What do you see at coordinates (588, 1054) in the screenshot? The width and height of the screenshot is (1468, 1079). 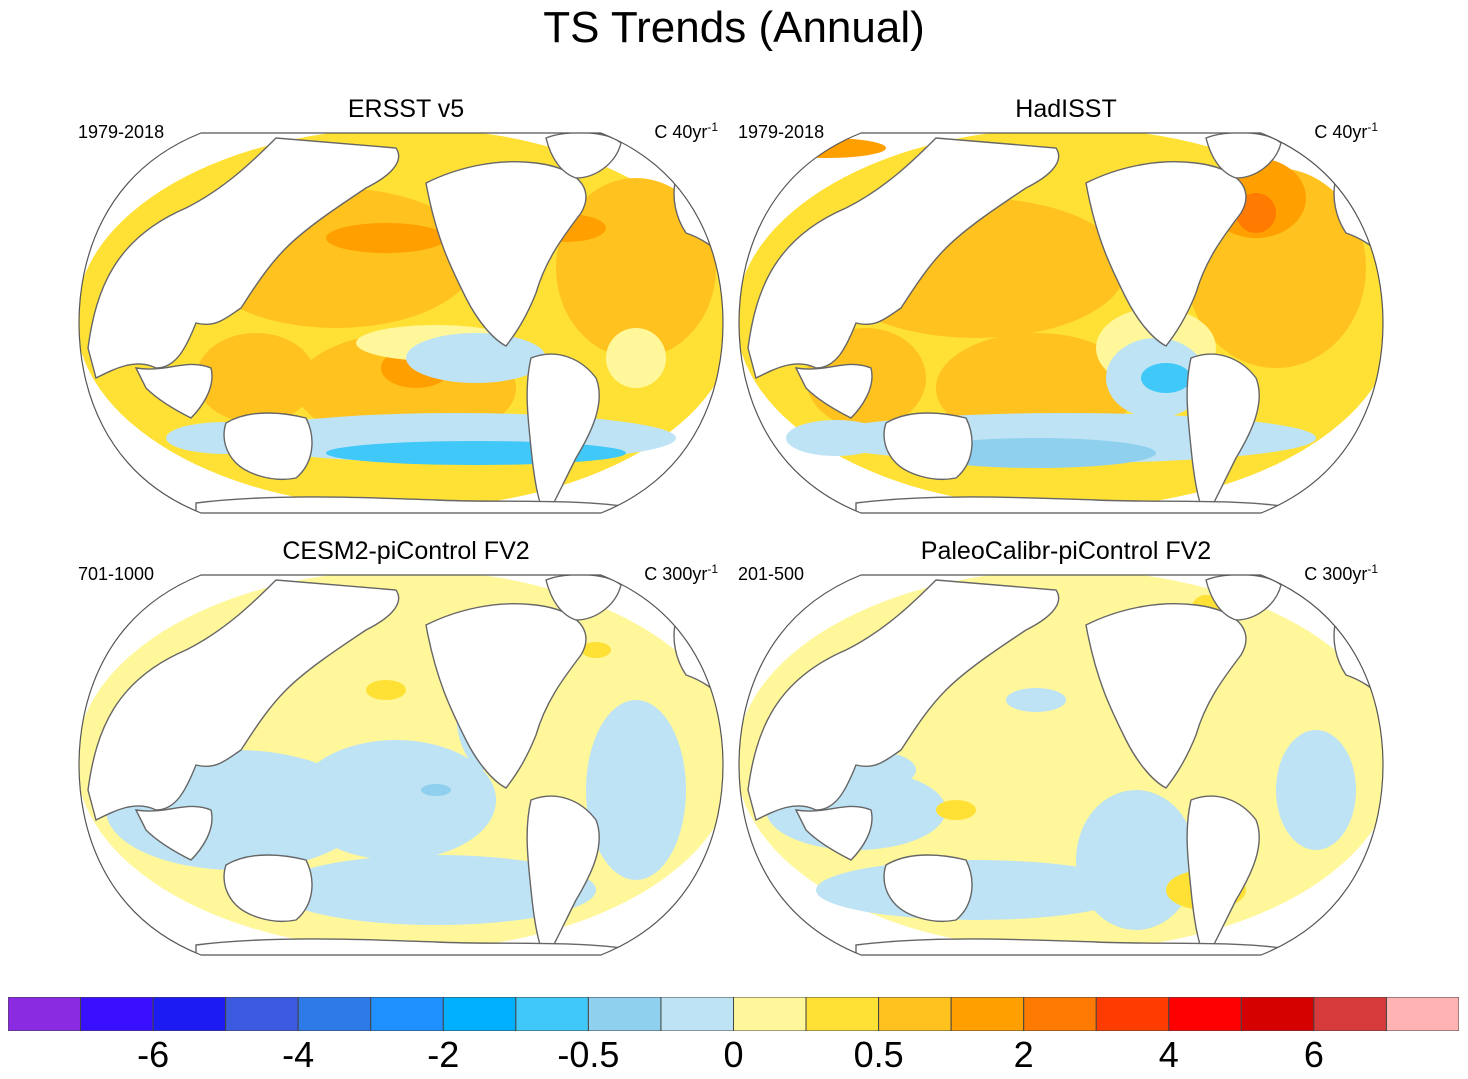 I see `colorbar-tick-label: -0.5` at bounding box center [588, 1054].